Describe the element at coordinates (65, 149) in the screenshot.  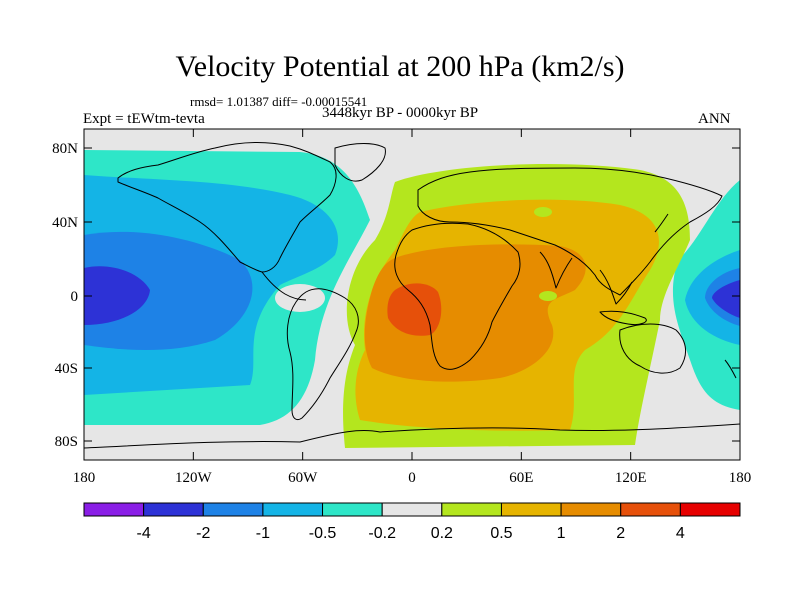
I see `lat-tick-label: 80N` at that location.